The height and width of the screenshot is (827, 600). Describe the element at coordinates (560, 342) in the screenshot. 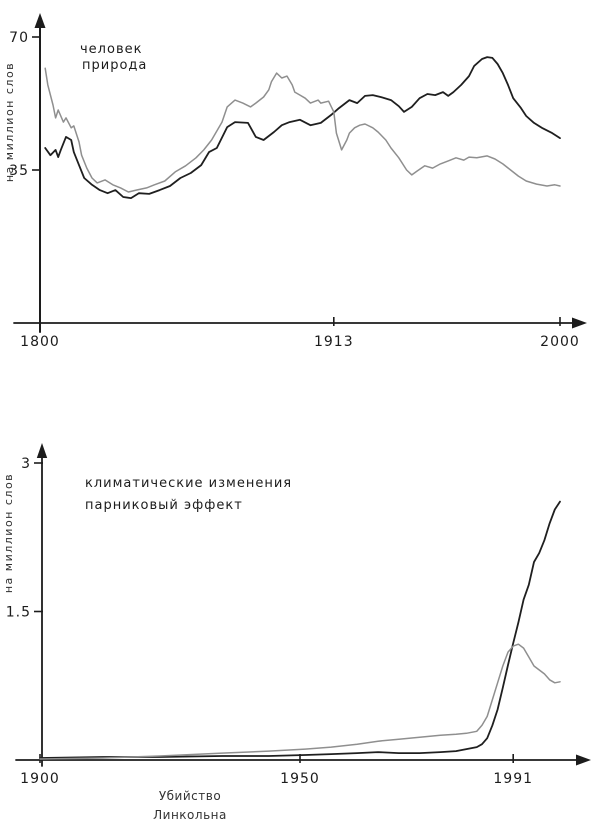

I see `x-tick-label: 2000` at that location.